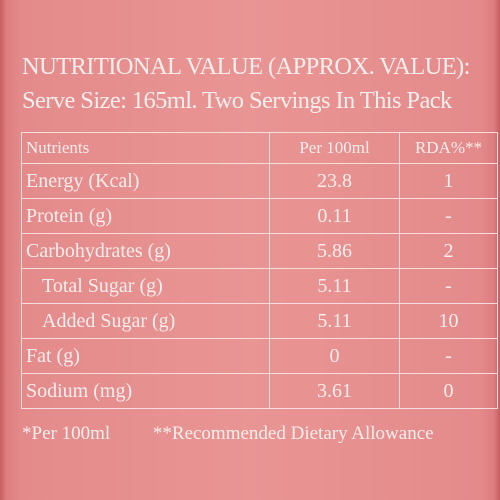  I want to click on nutrient-name-cell: Sodium (mg), so click(145, 391).